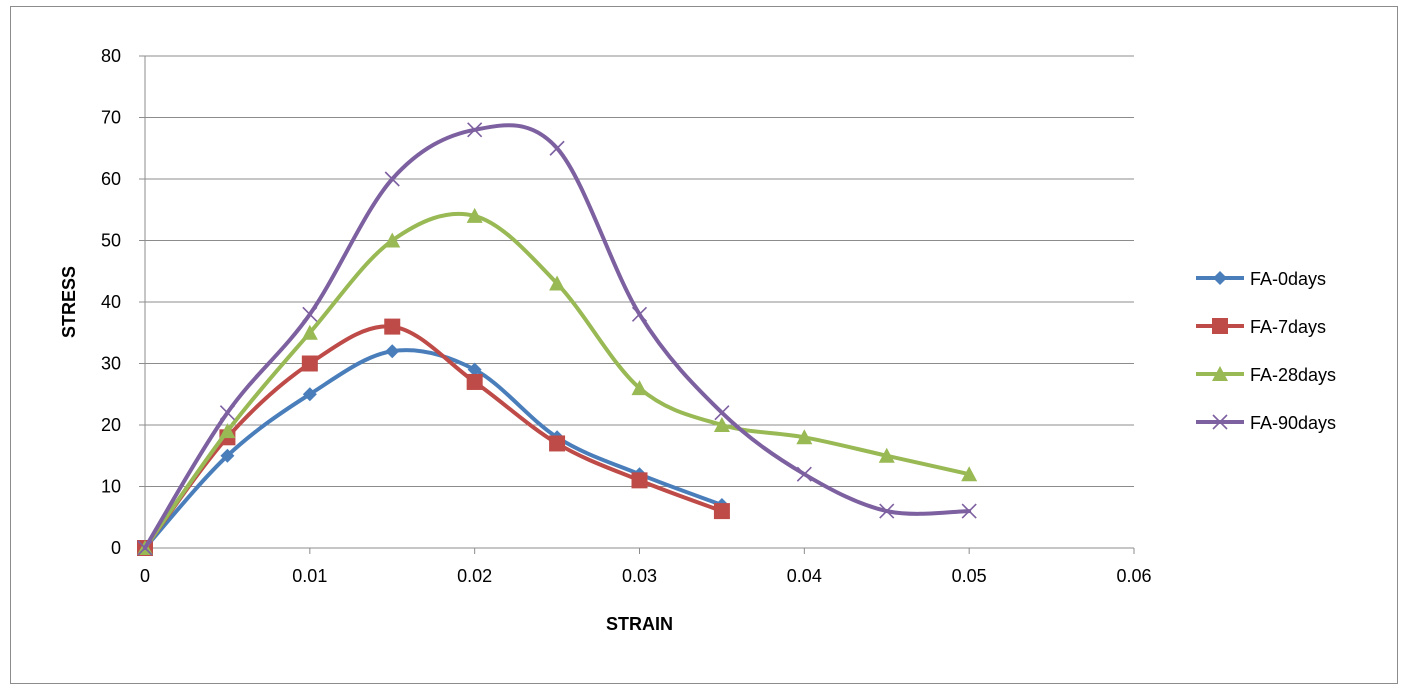 The height and width of the screenshot is (690, 1403). What do you see at coordinates (1266, 351) in the screenshot?
I see `legend: FA-0days FA-7days FA-28days FA-90days` at bounding box center [1266, 351].